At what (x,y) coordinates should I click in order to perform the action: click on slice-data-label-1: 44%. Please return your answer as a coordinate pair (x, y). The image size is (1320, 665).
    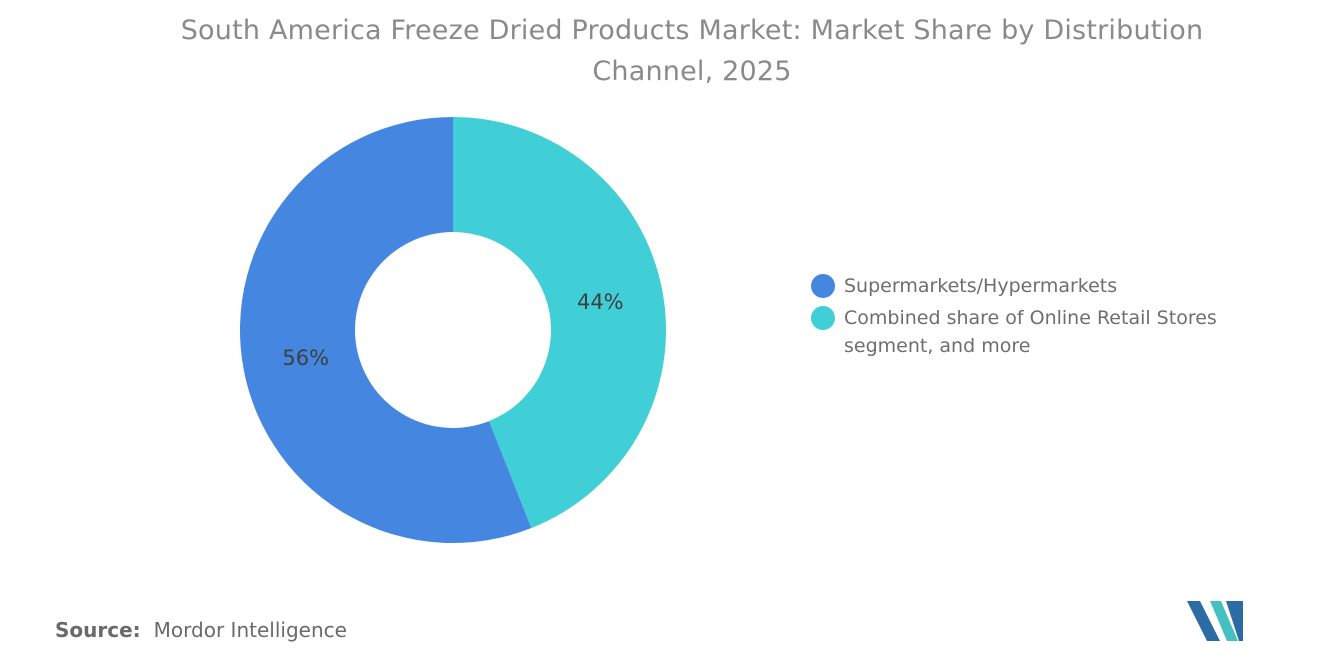
    Looking at the image, I should click on (600, 302).